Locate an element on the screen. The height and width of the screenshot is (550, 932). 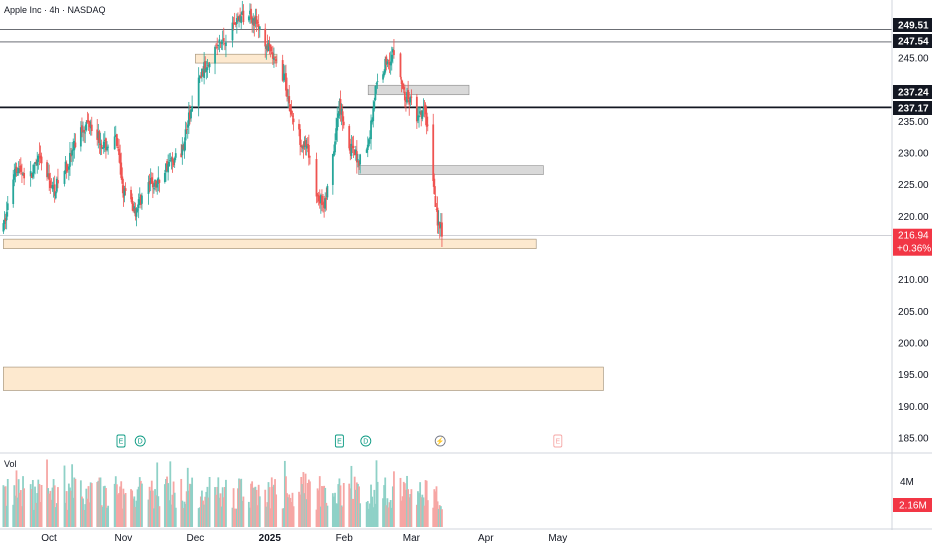
date-tick-label: Nov is located at coordinates (124, 538).